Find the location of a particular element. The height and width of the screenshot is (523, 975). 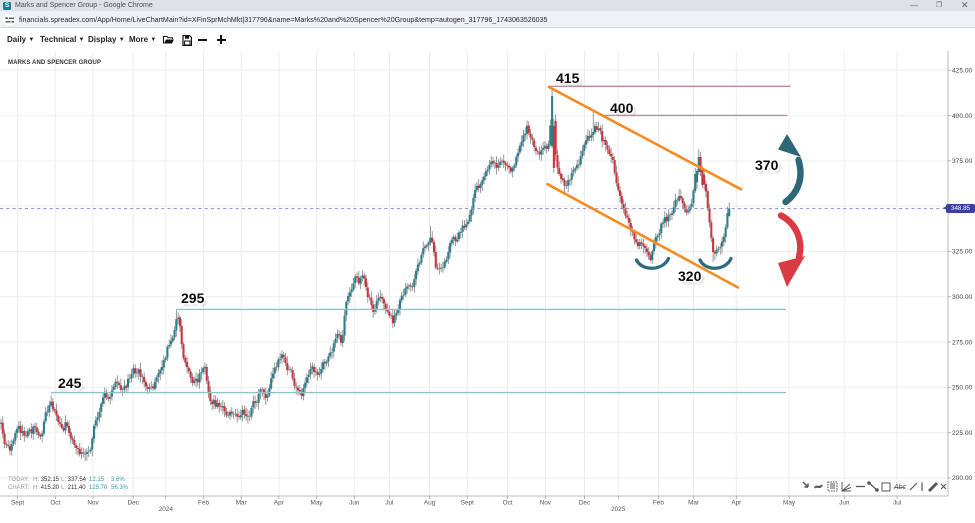

svg-text: 250.00 is located at coordinates (962, 388).